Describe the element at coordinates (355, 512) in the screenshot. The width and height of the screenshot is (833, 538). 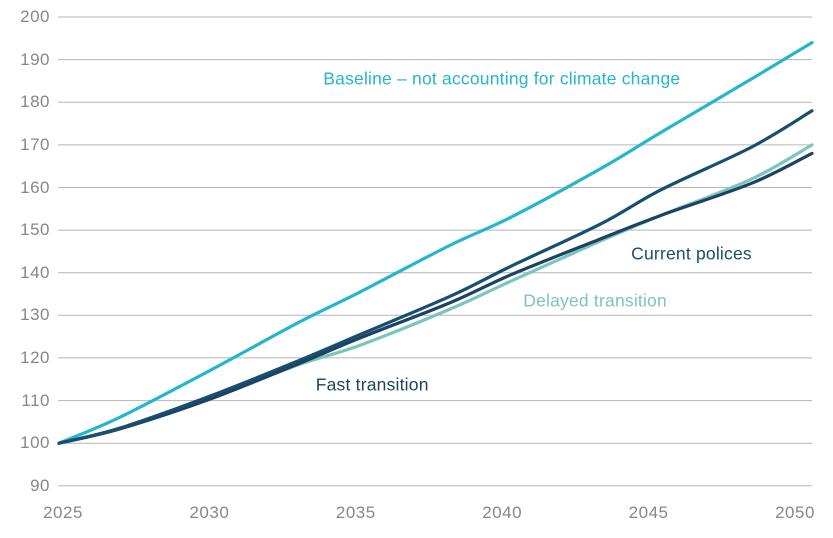
I see `x-tick-2035: 2035` at that location.